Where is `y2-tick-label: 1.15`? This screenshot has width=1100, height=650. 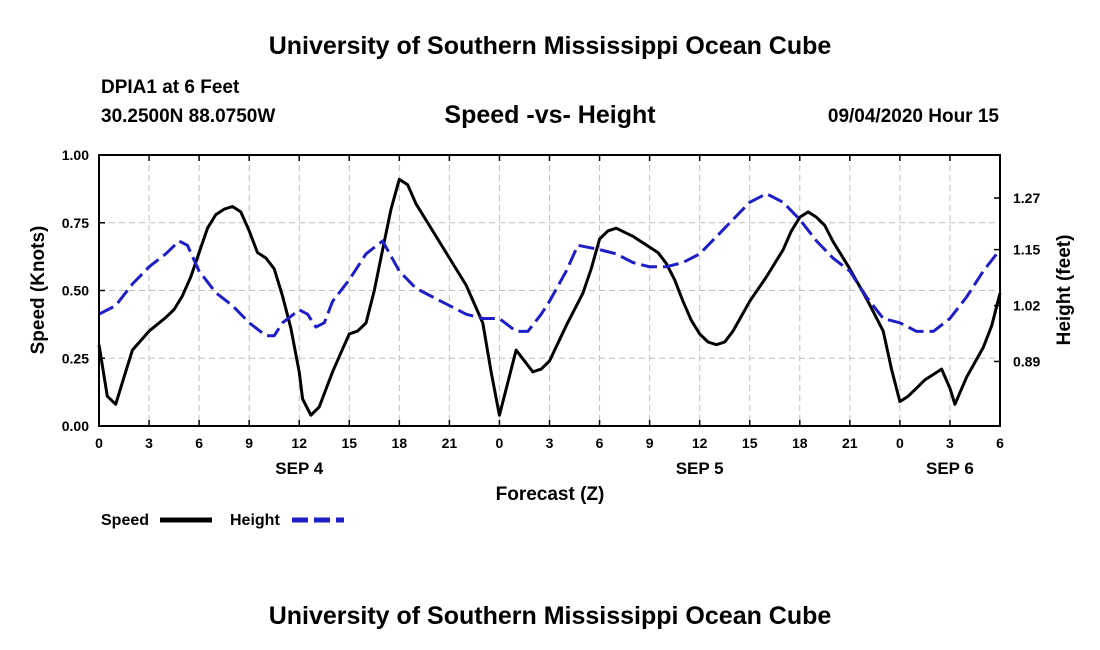 y2-tick-label: 1.15 is located at coordinates (1026, 250).